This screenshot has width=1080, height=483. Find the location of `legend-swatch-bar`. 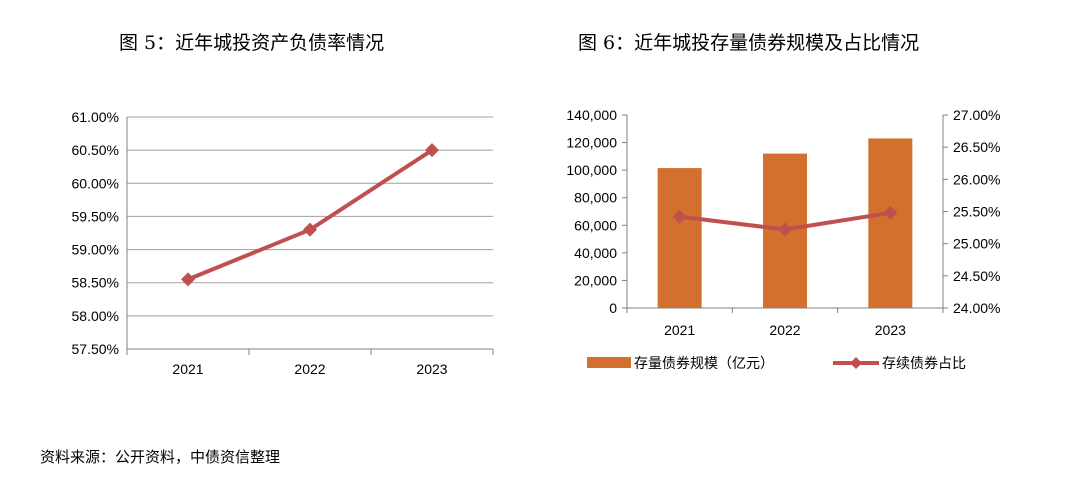

legend-swatch-bar is located at coordinates (609, 362).